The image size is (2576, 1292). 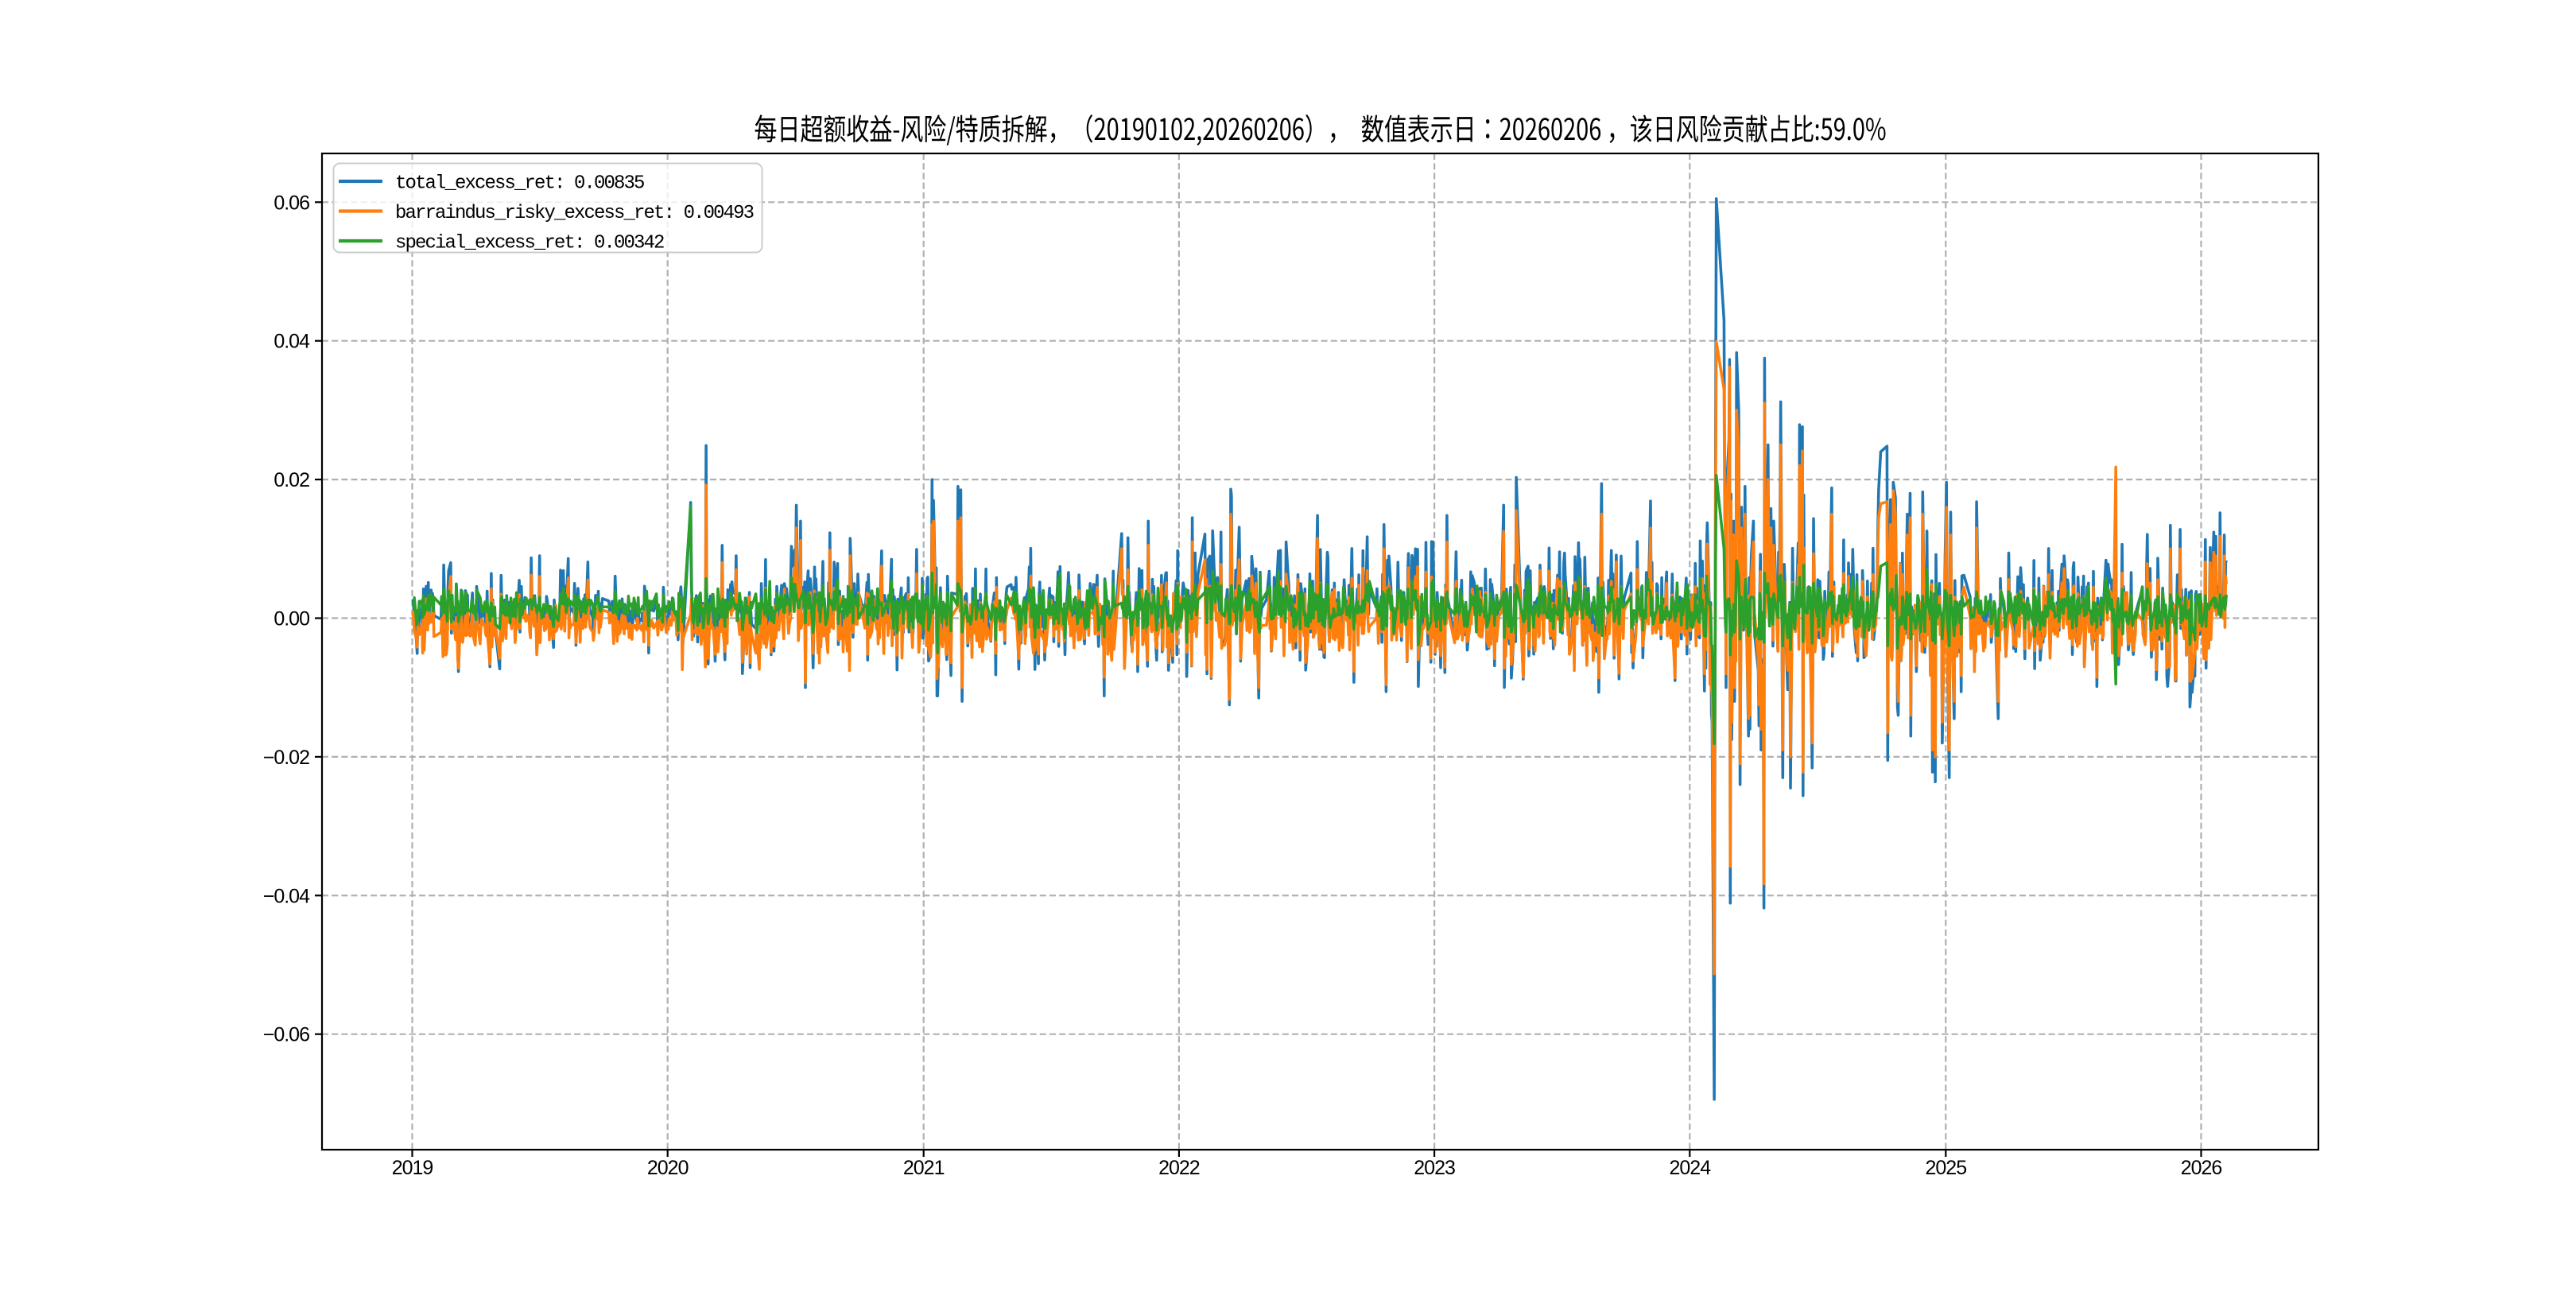 What do you see at coordinates (286, 896) in the screenshot?
I see `svg-text: −0.04` at bounding box center [286, 896].